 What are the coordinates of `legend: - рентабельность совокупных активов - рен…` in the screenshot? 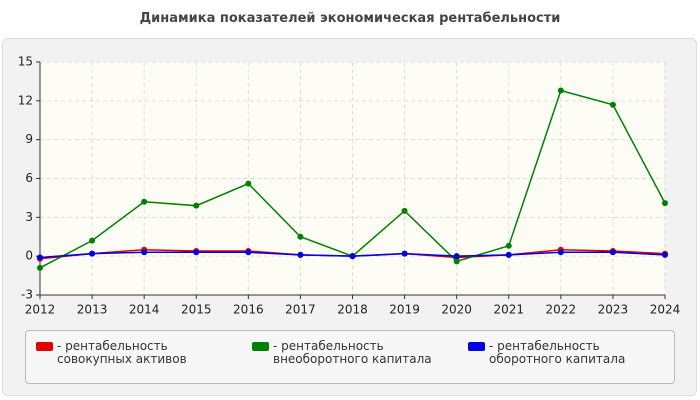 It's located at (350, 357).